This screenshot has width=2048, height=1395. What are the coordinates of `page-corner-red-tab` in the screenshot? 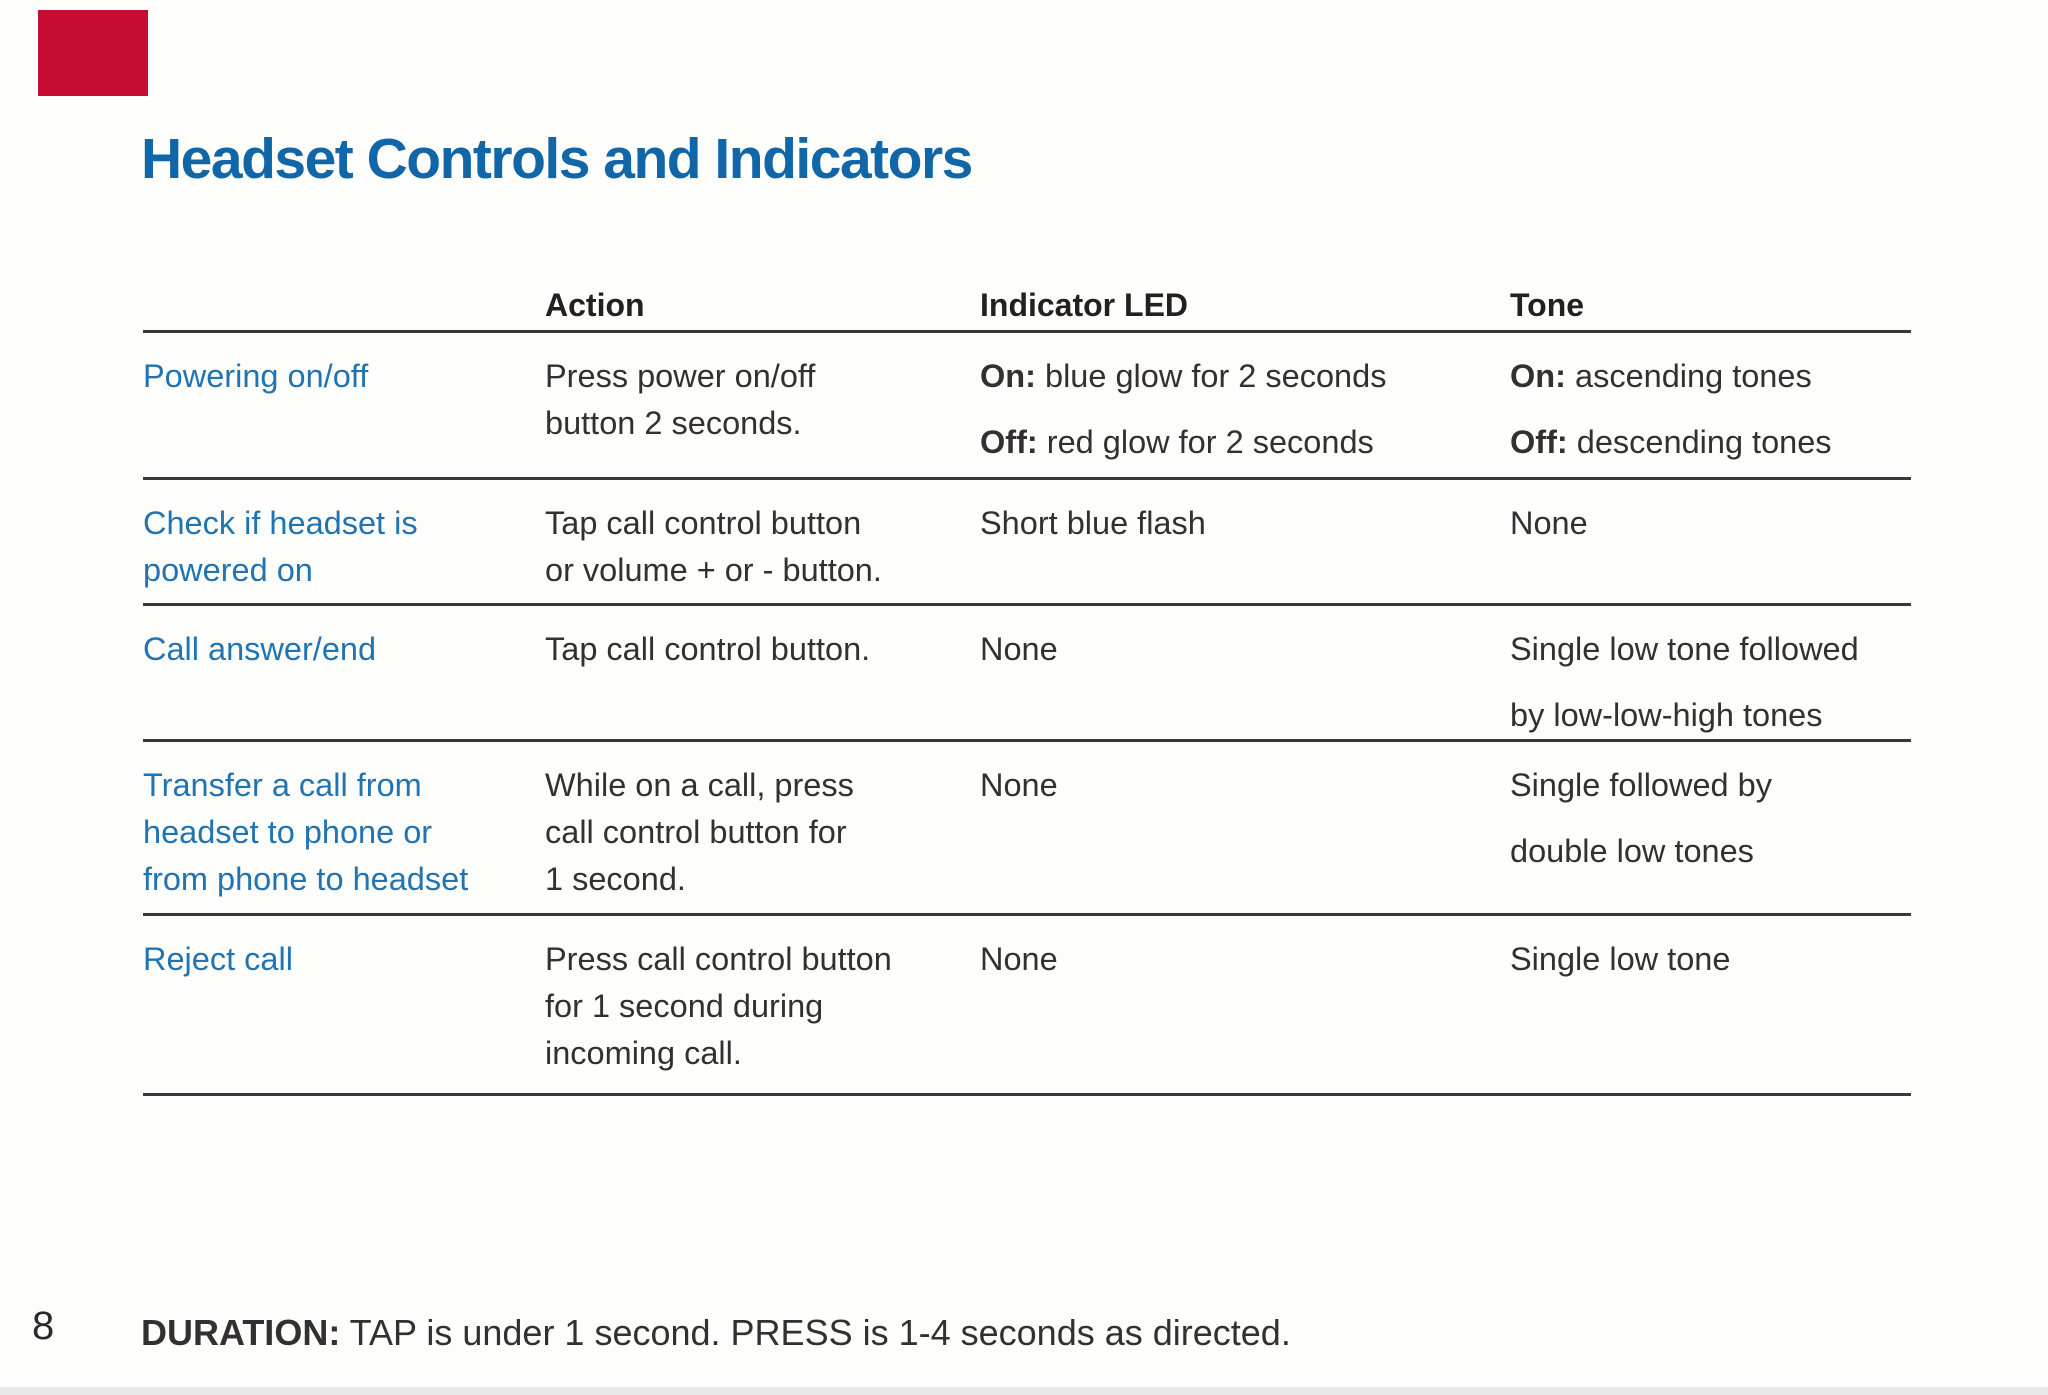 It's located at (93, 53).